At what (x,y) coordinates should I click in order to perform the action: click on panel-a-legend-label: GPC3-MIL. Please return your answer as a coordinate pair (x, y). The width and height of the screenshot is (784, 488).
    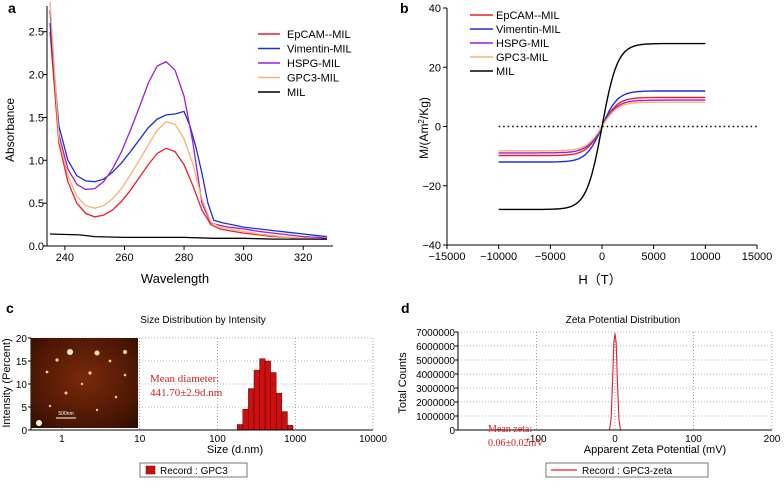
    Looking at the image, I should click on (313, 79).